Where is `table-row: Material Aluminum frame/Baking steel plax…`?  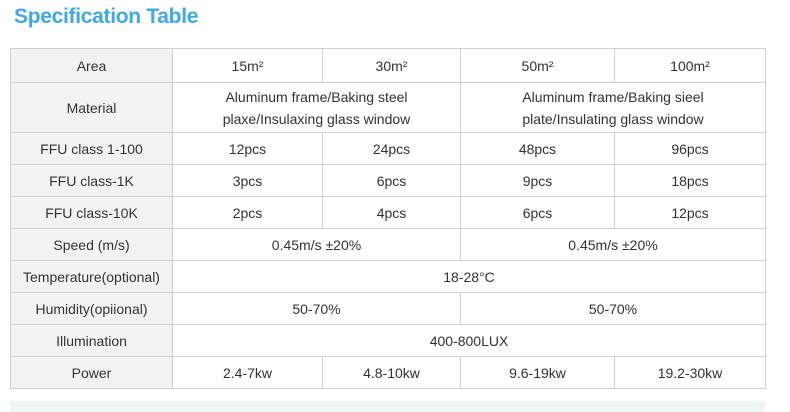
table-row: Material Aluminum frame/Baking steel plax… is located at coordinates (388, 107).